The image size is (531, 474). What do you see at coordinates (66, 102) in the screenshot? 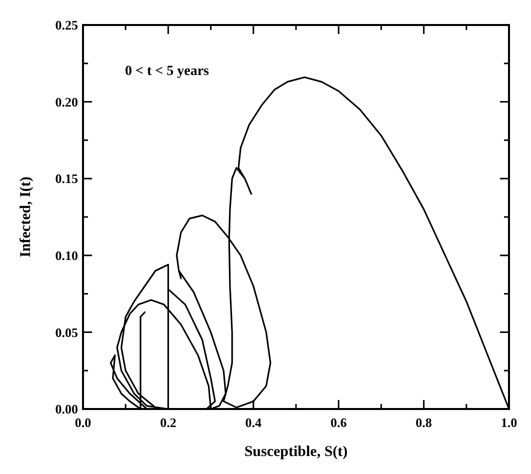
I see `y-tick-label: 0.20` at bounding box center [66, 102].